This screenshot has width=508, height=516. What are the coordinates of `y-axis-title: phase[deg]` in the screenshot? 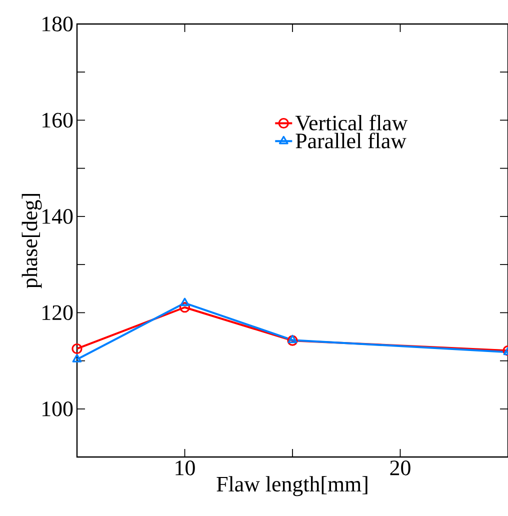 It's located at (32, 241).